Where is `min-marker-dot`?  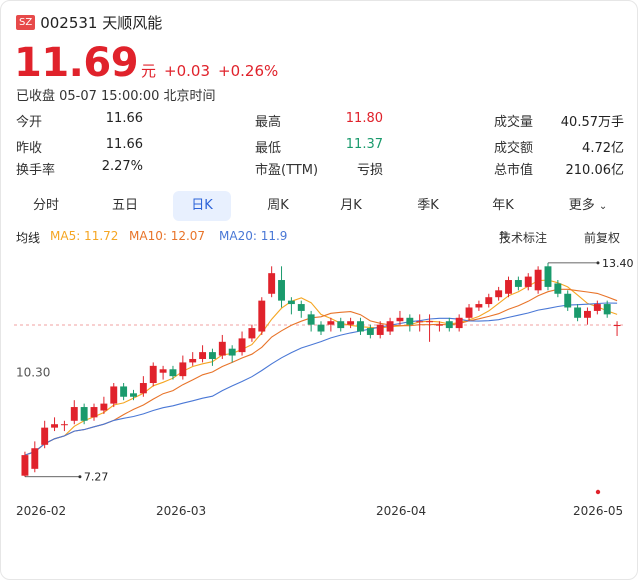
min-marker-dot is located at coordinates (80, 477).